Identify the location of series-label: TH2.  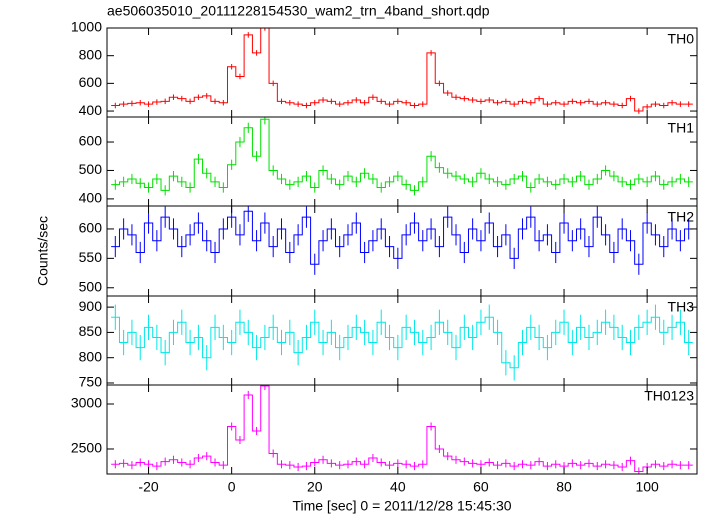
(681, 217).